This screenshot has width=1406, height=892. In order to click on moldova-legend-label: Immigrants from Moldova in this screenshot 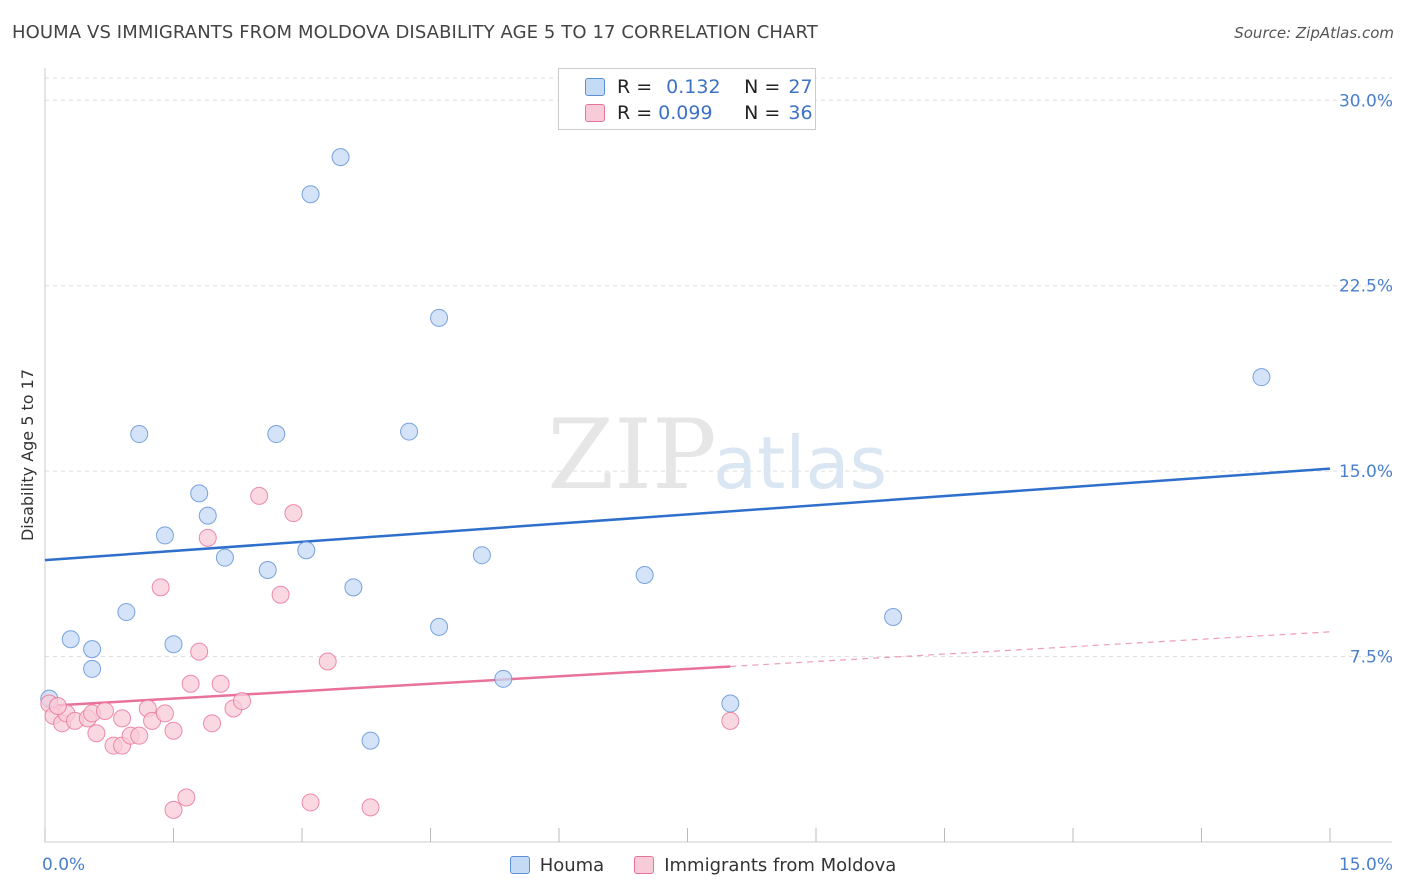, I will do `click(780, 865)`.